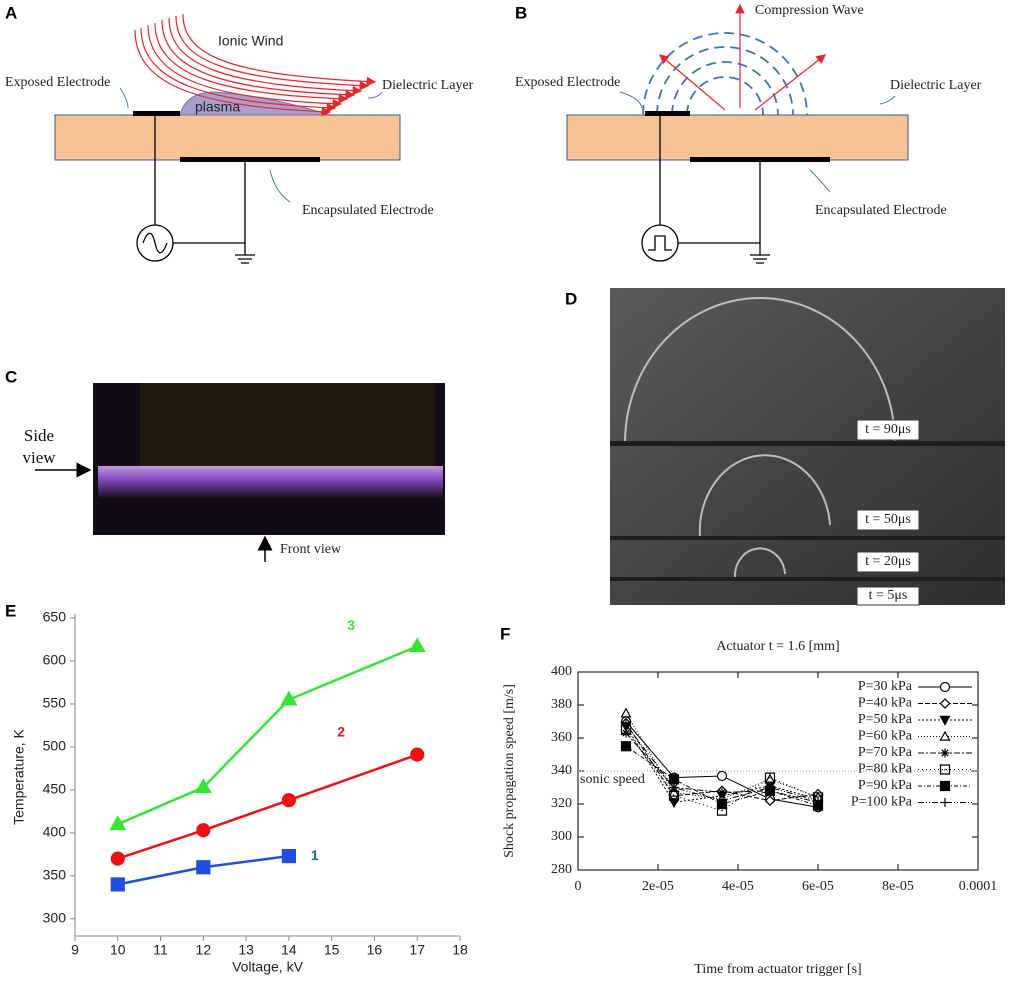 This screenshot has width=1010, height=983. Describe the element at coordinates (417, 950) in the screenshot. I see `x-tick-label: 17` at that location.